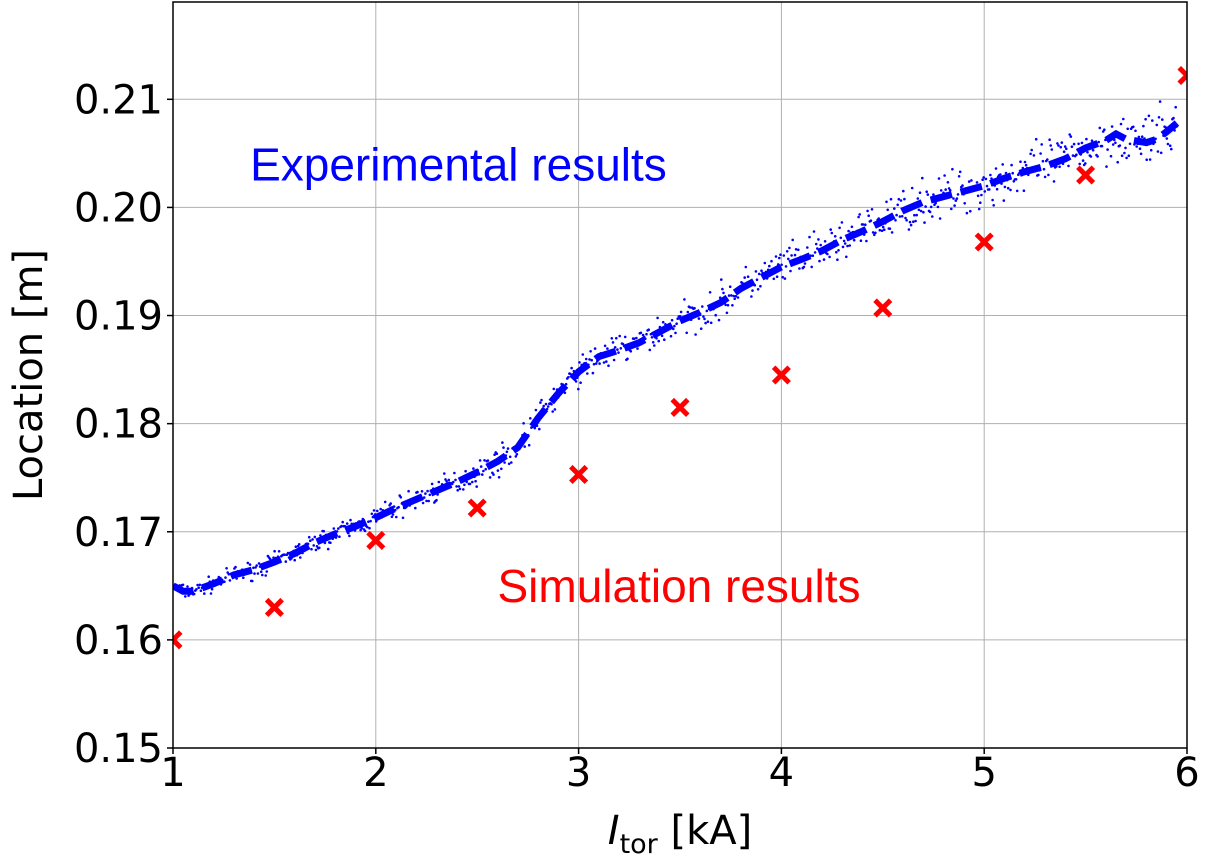 This screenshot has height=858, width=1211. I want to click on x-tick-label-3: 4, so click(781, 773).